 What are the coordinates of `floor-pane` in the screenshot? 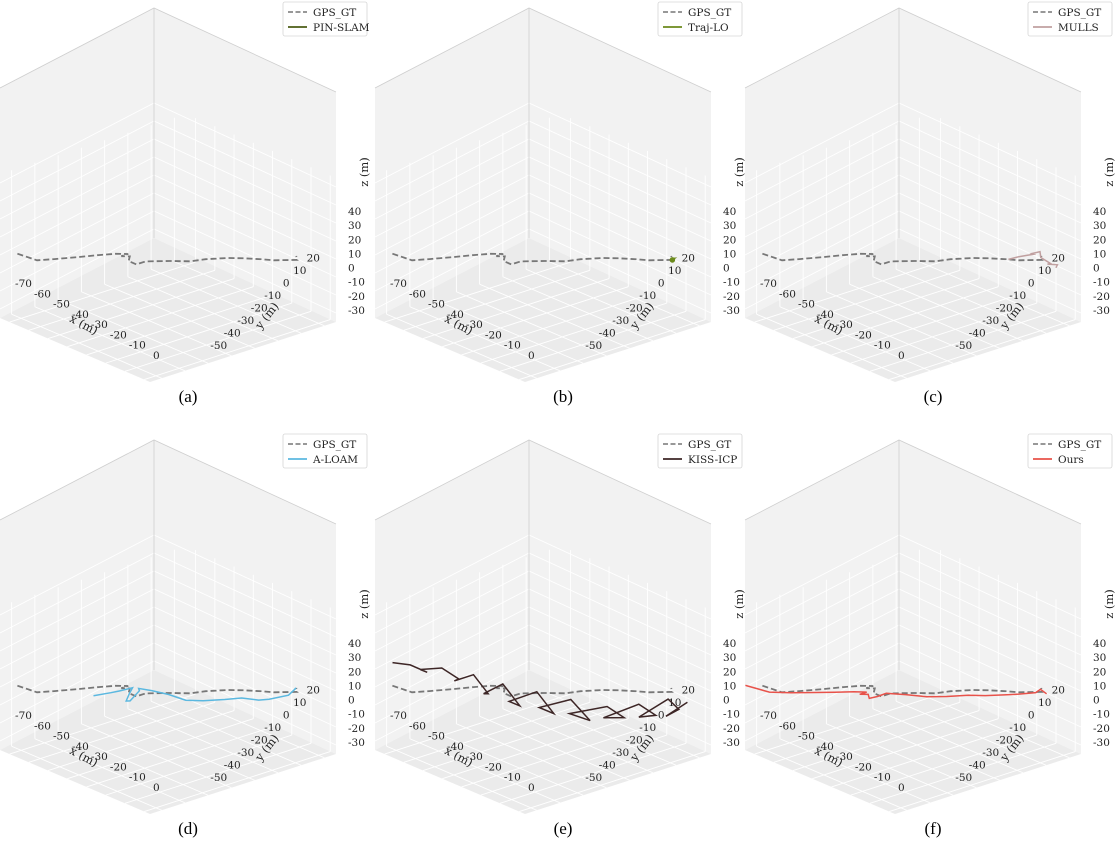 It's located at (168, 742).